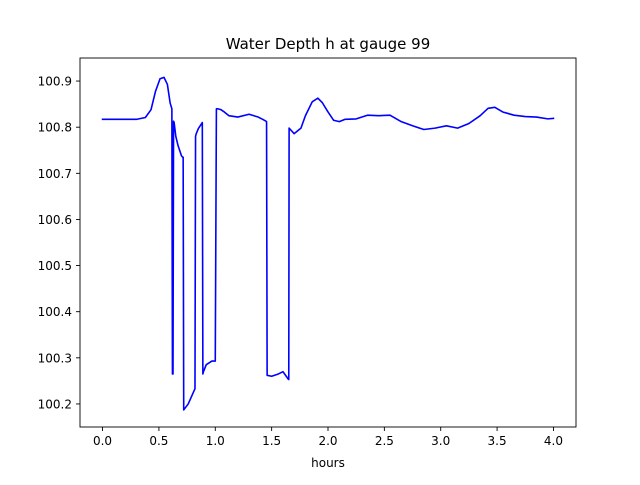 This screenshot has width=640, height=485. Describe the element at coordinates (102, 441) in the screenshot. I see `x-tick-label: 0.0` at that location.